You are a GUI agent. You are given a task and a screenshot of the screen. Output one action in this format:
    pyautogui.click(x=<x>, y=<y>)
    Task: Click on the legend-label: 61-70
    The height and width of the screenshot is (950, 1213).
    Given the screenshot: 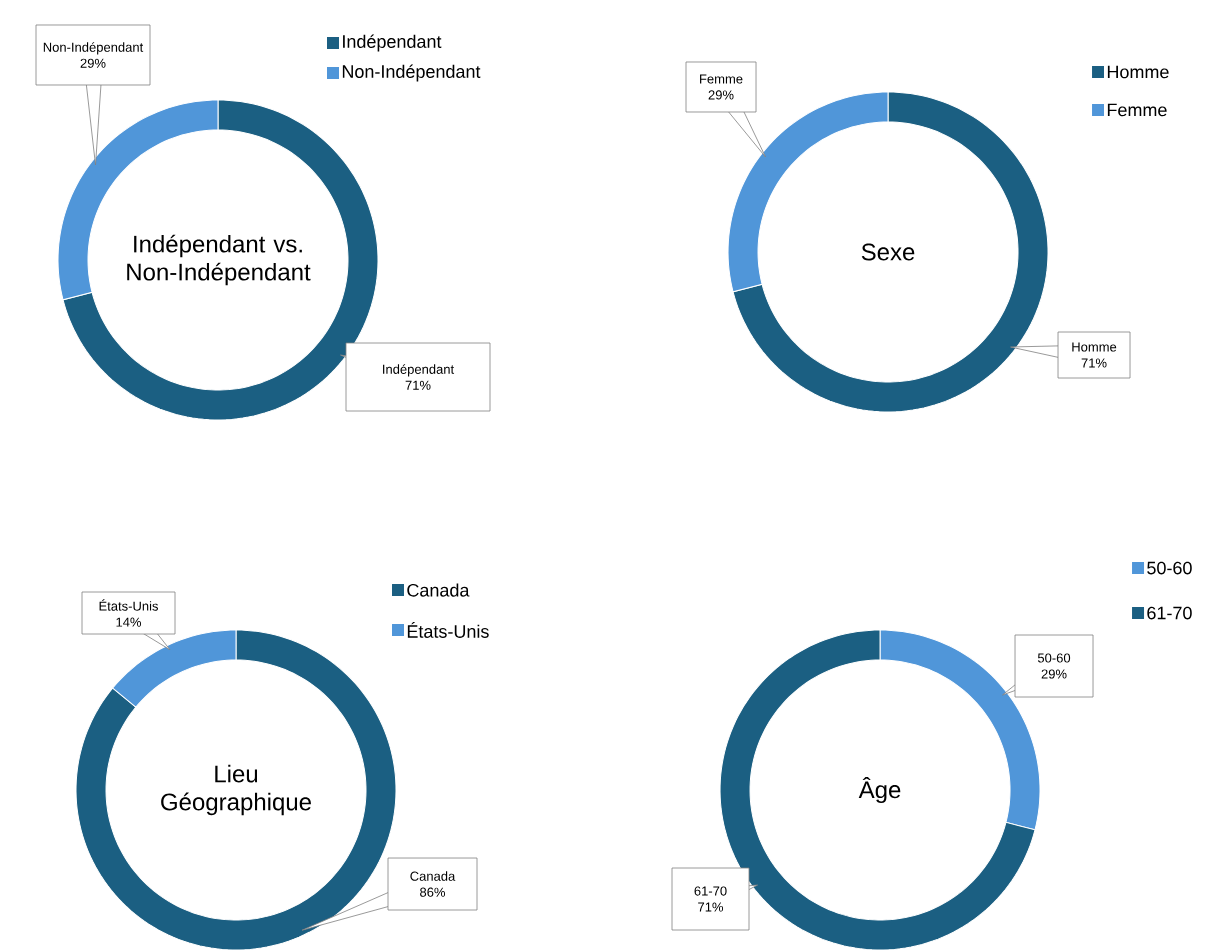 What is the action you would take?
    pyautogui.click(x=1169, y=613)
    